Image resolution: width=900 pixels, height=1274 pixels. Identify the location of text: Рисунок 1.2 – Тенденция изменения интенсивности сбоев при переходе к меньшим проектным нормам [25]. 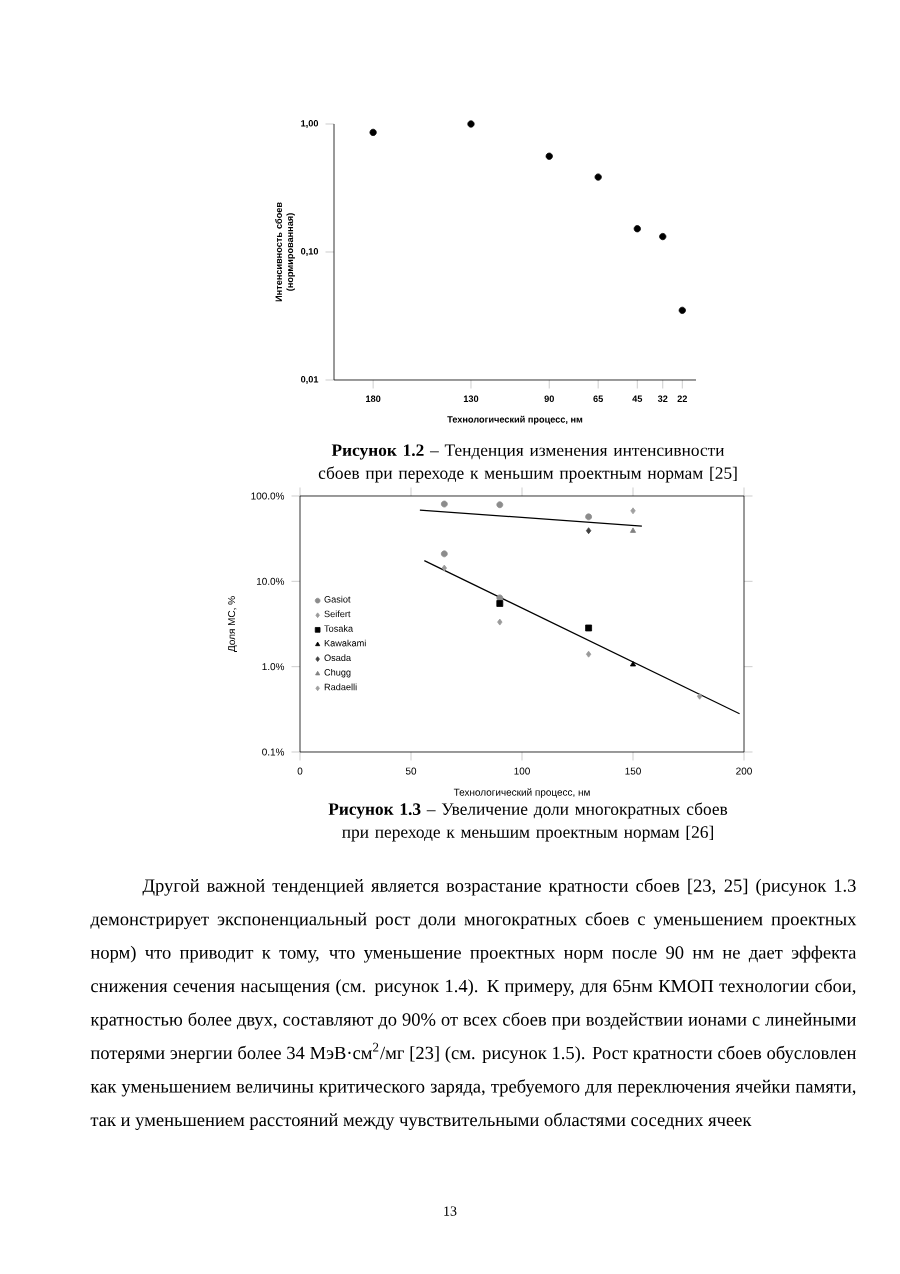
(527, 463).